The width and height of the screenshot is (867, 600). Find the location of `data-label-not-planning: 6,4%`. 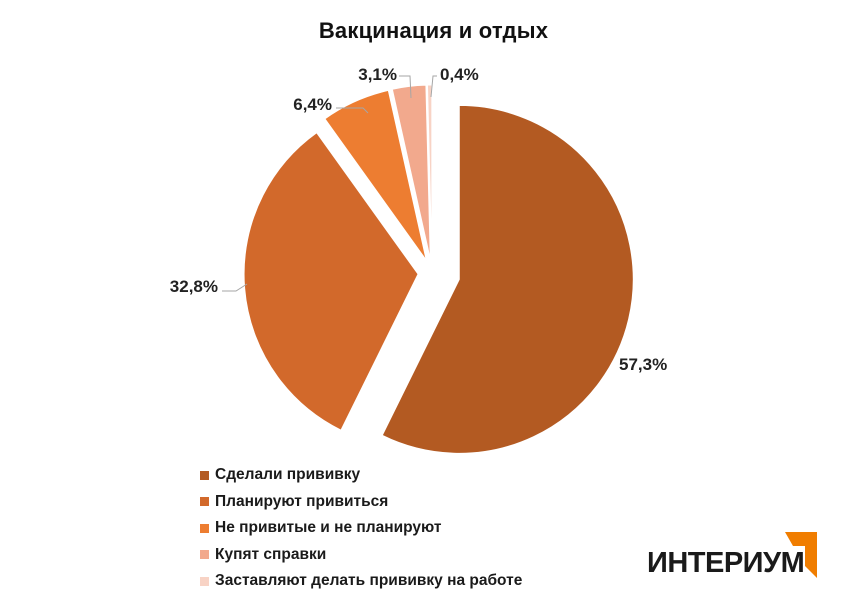

data-label-not-planning: 6,4% is located at coordinates (312, 104).